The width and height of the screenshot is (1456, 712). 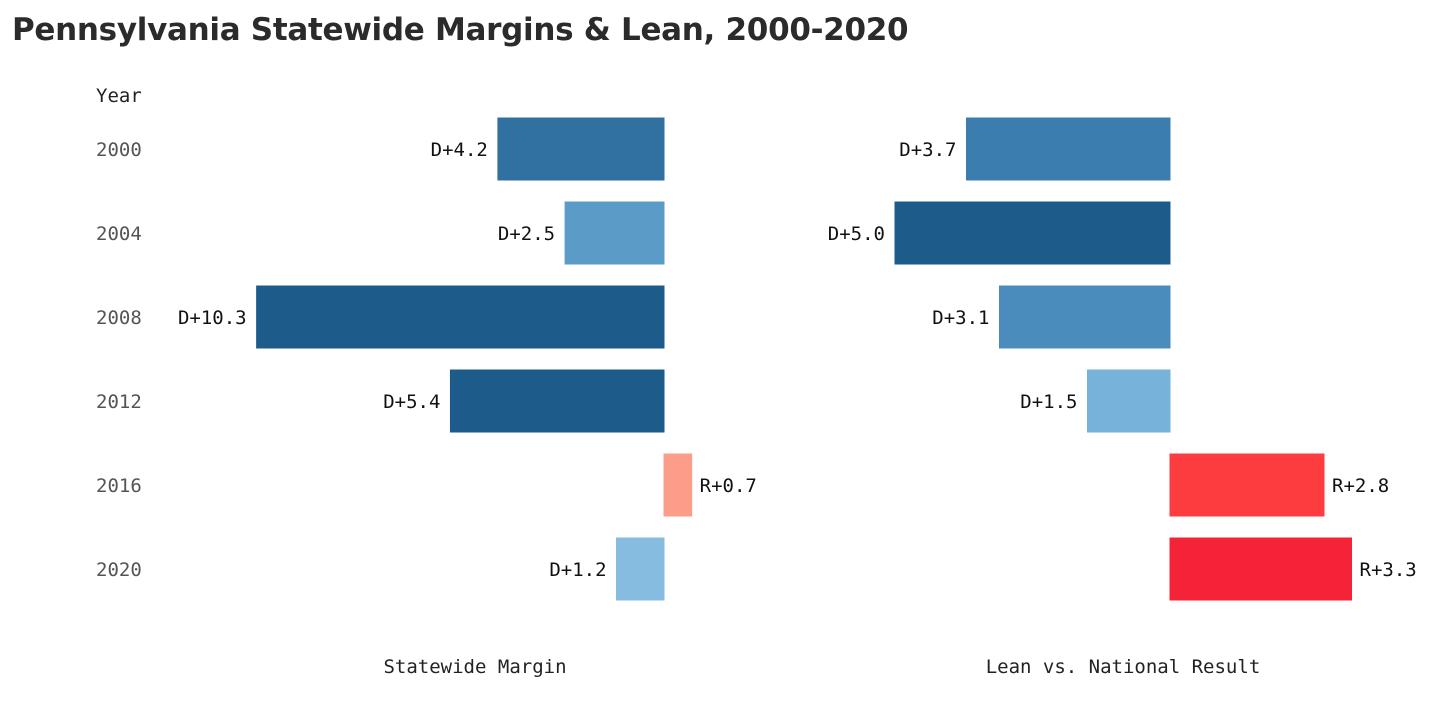 I want to click on year-label: 2012, so click(x=119, y=402).